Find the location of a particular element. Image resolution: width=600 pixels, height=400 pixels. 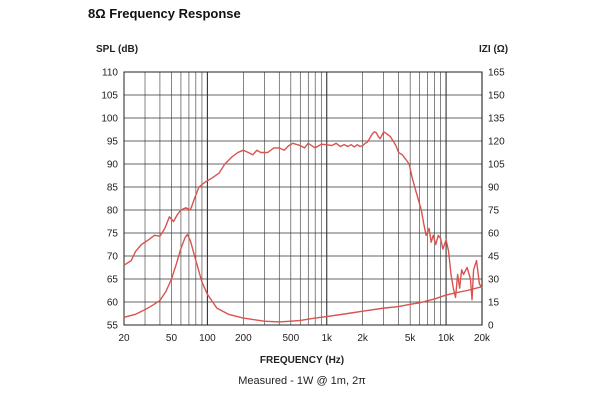

x-axis-ticks: 20 50 100 200 500 1k 2k 5k 10k 20k is located at coordinates (304, 338).